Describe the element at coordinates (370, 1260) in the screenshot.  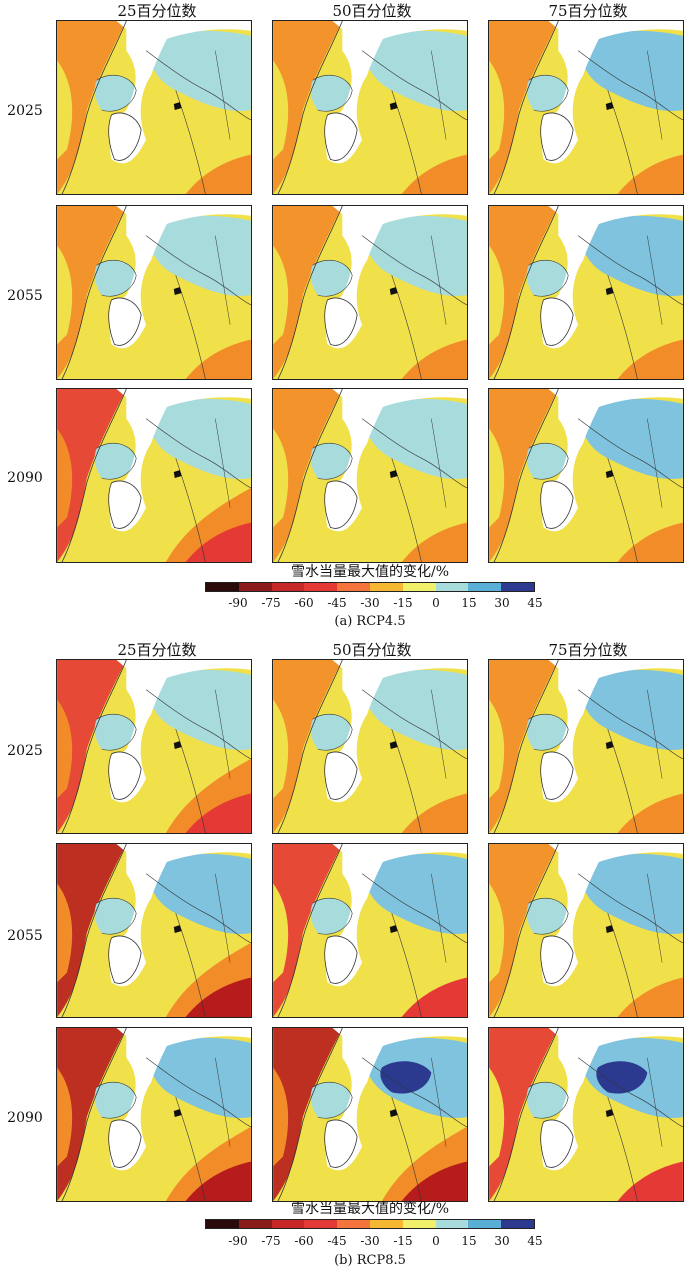
I see `scenario-caption: (b) RCP8.5` at that location.